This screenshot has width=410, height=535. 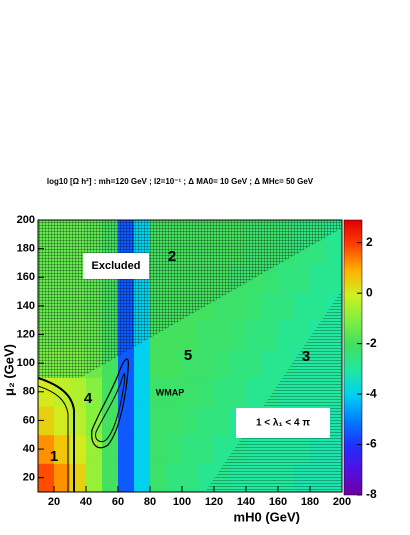 What do you see at coordinates (353, 357) in the screenshot?
I see `color-bar` at bounding box center [353, 357].